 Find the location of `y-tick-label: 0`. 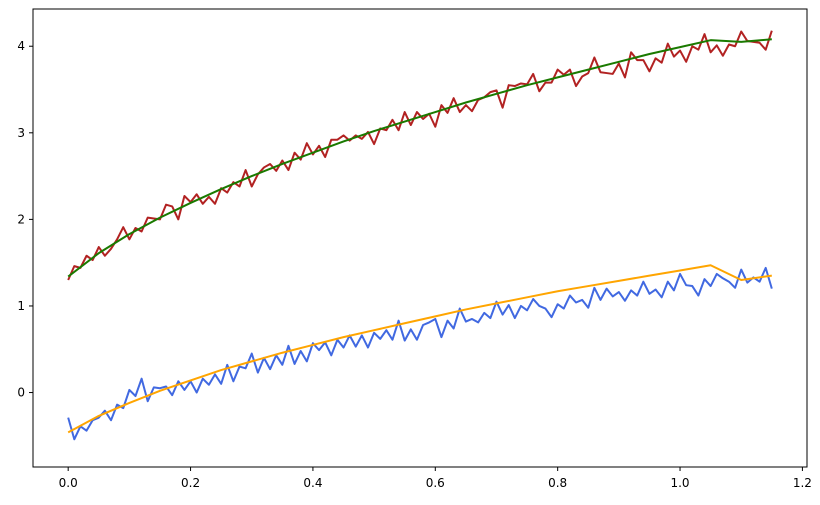

y-tick-label: 0 is located at coordinates (21, 393).